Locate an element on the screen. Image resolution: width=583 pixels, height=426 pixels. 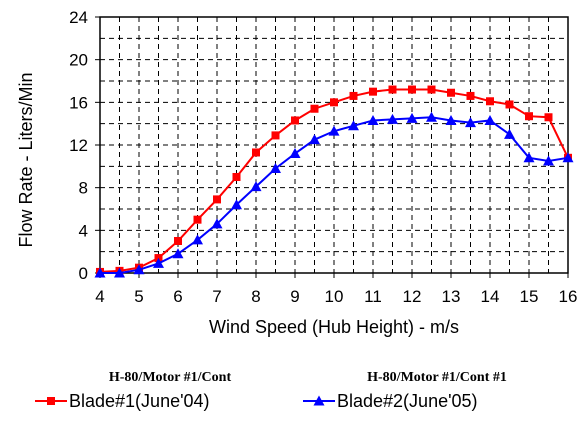
x-tick-label: 11 is located at coordinates (373, 296).